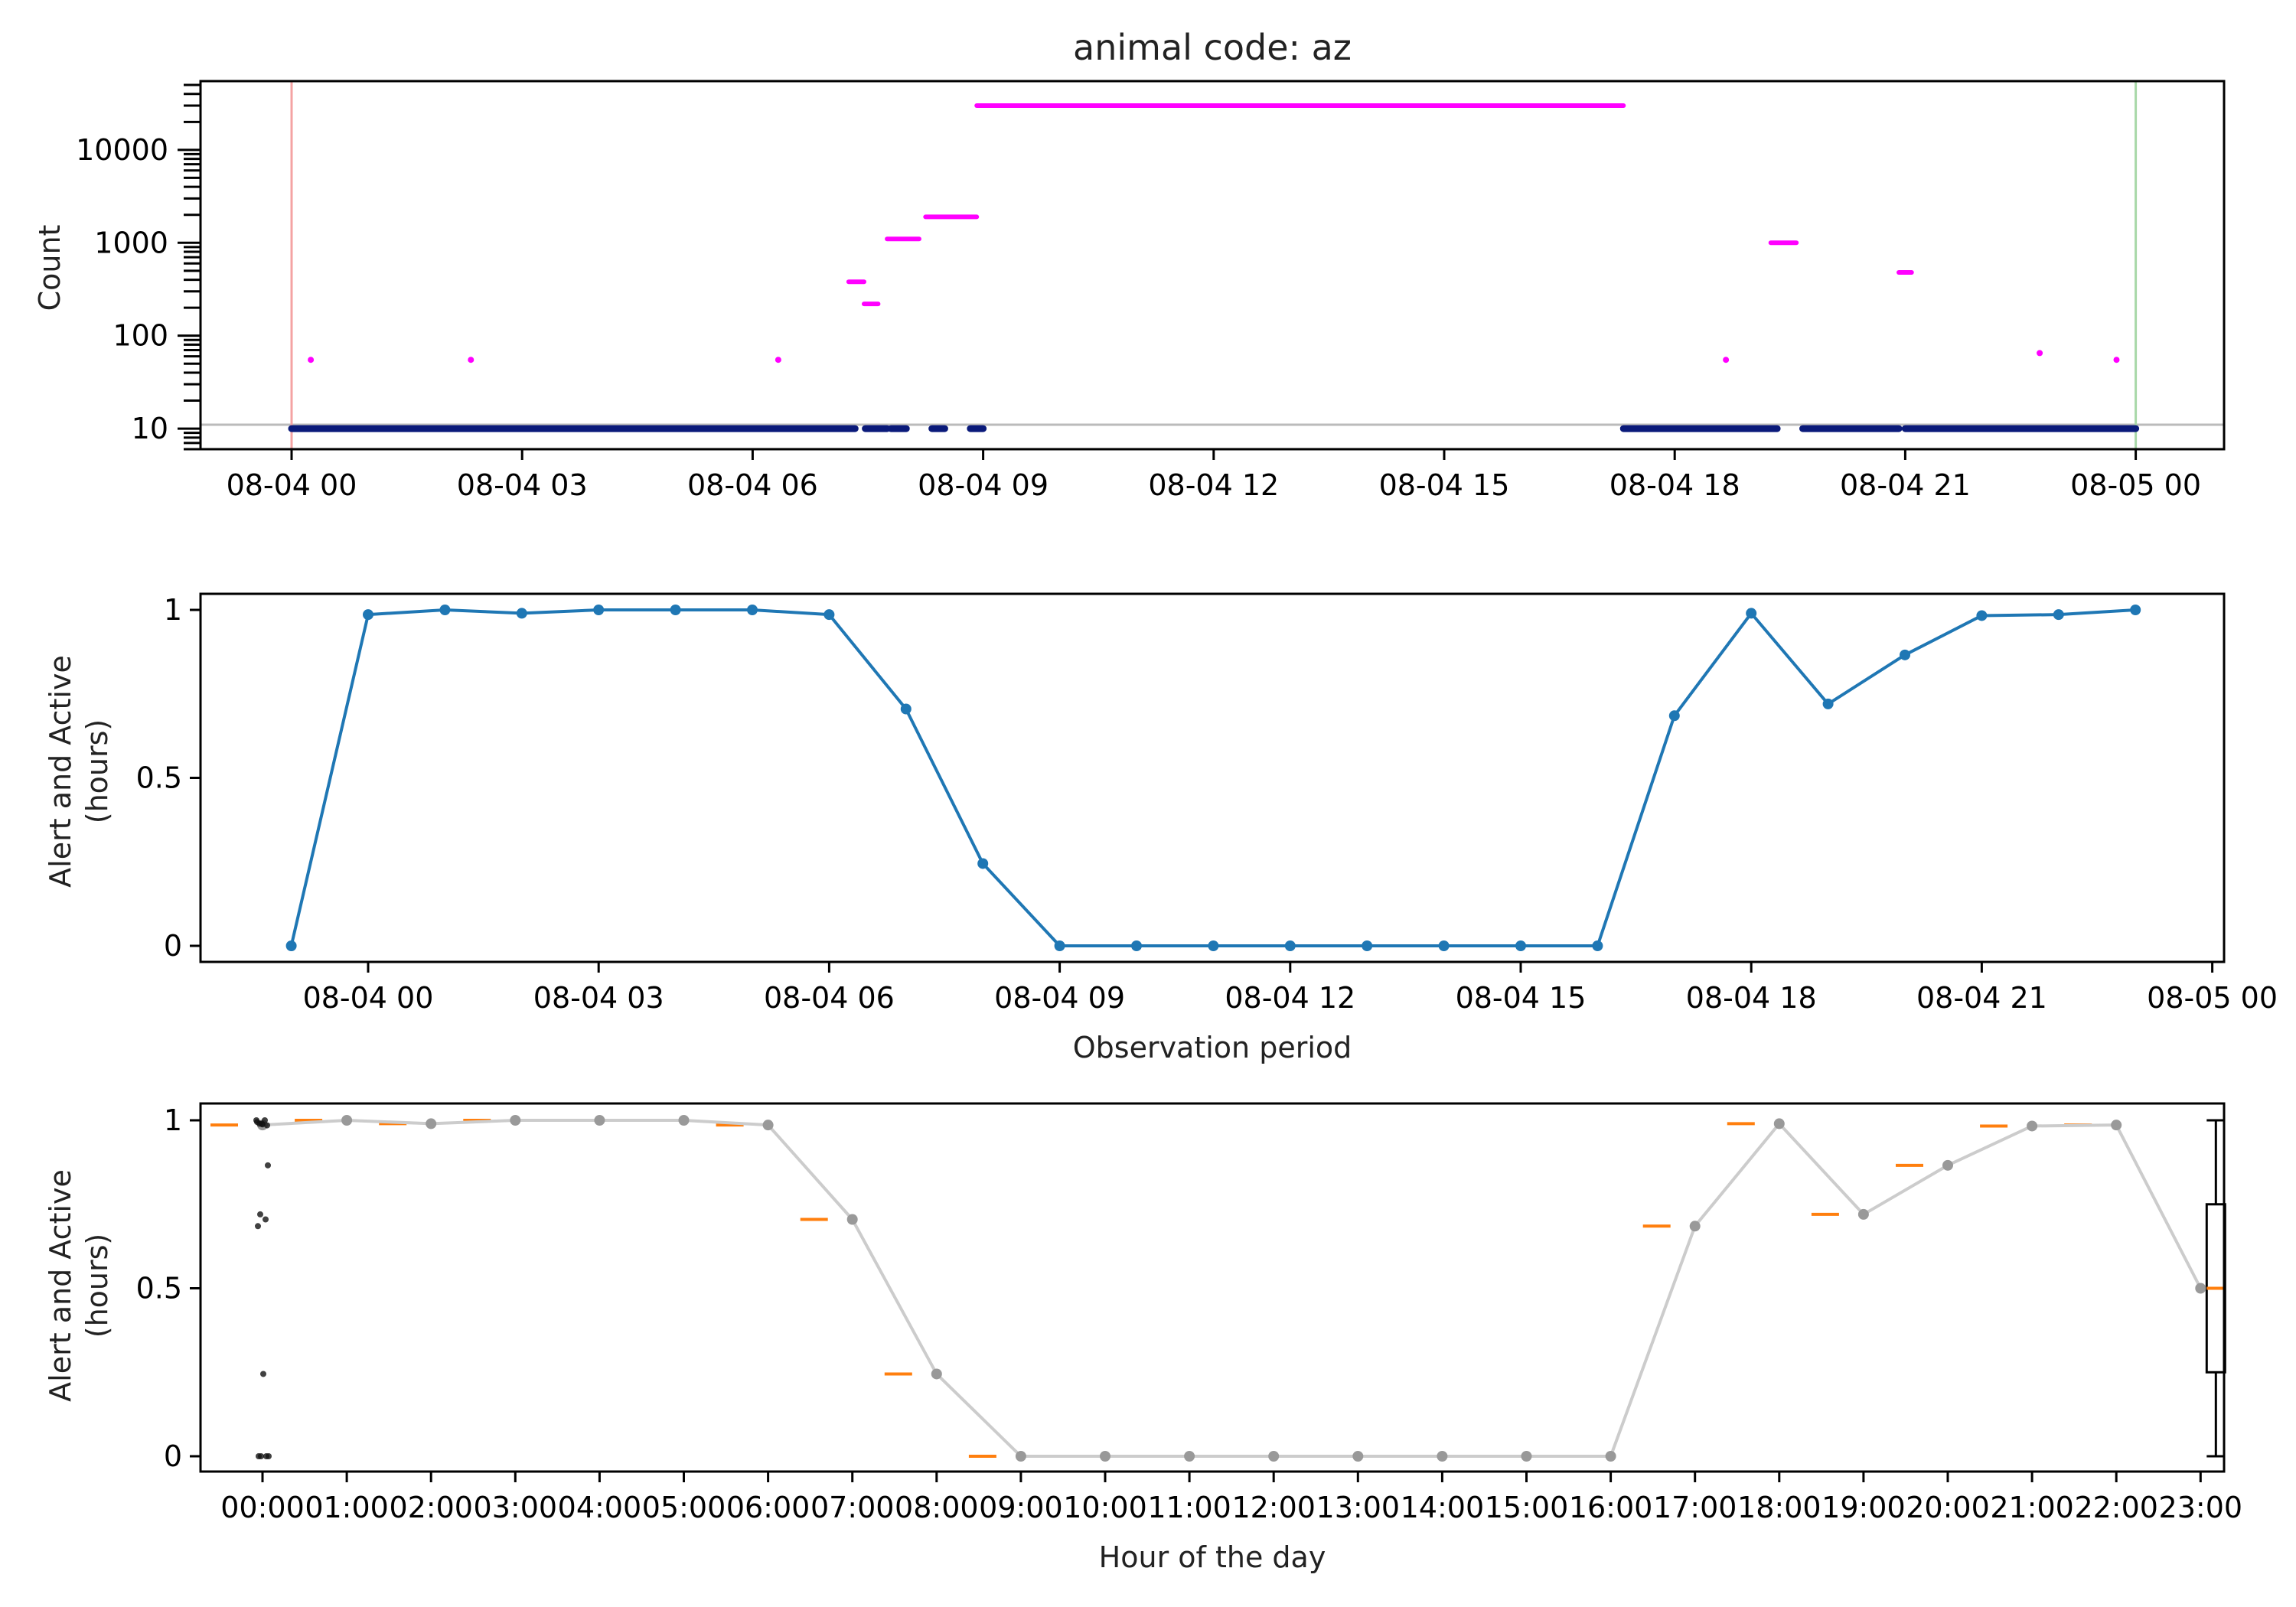  I want to click on x-tick-label: 20:00, so click(1948, 1507).